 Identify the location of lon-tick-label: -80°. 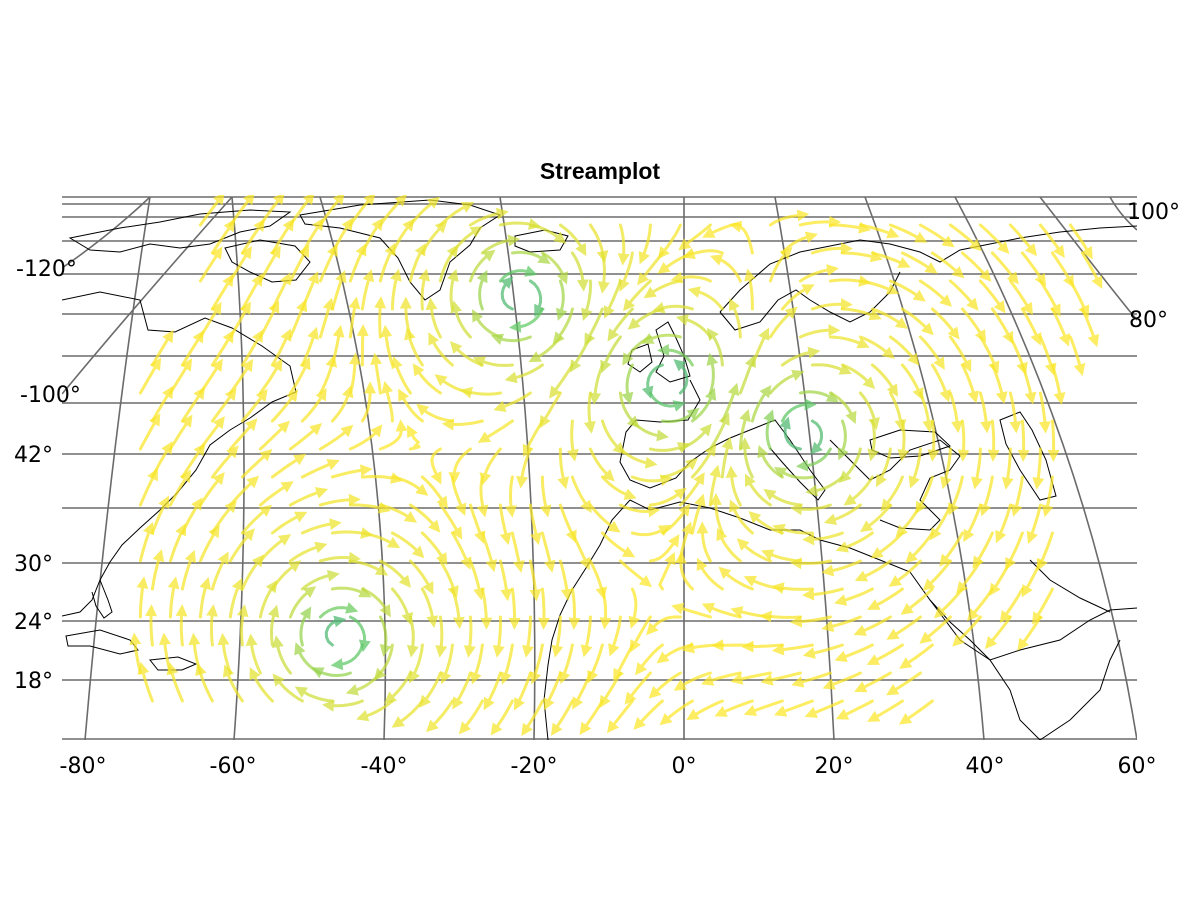
(83, 766).